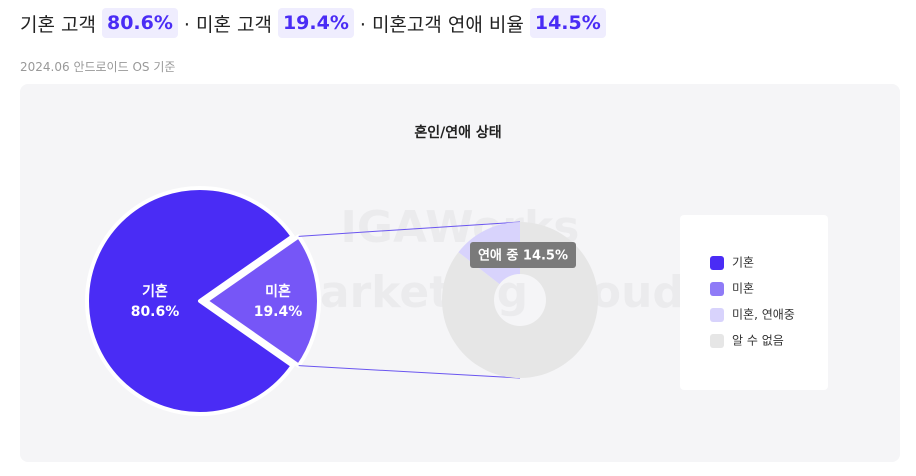 The width and height of the screenshot is (916, 476). What do you see at coordinates (155, 312) in the screenshot?
I see `slice-value: 80.6%` at bounding box center [155, 312].